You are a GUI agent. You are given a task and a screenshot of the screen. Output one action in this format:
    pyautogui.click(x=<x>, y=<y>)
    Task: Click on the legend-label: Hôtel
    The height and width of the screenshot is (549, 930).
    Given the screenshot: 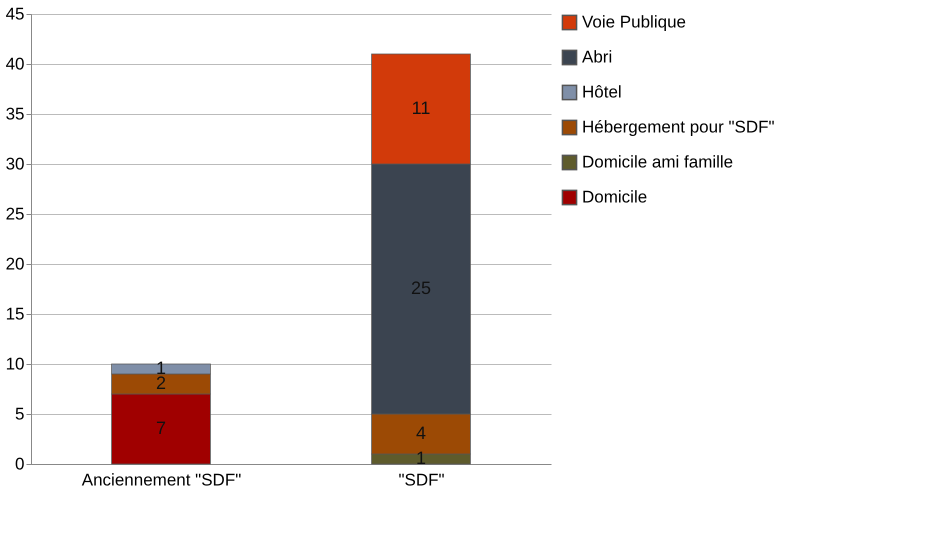 What is the action you would take?
    pyautogui.click(x=602, y=92)
    